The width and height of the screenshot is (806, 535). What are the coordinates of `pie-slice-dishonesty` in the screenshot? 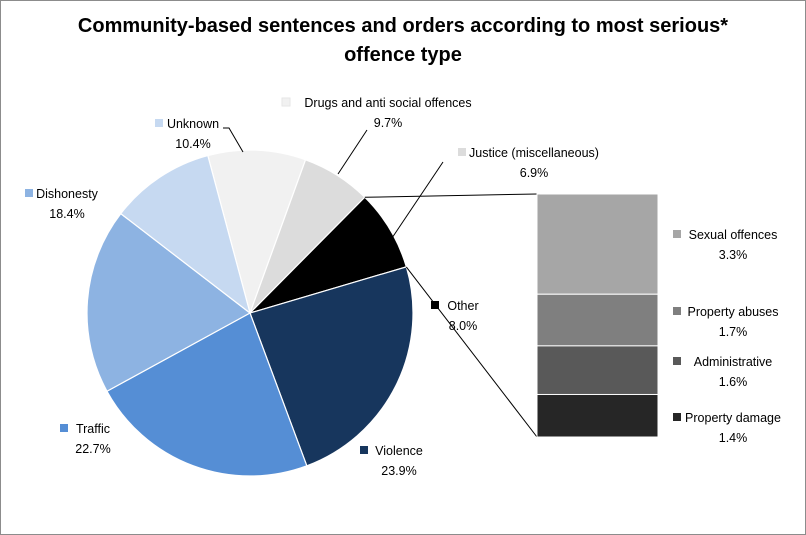 It's located at (169, 302).